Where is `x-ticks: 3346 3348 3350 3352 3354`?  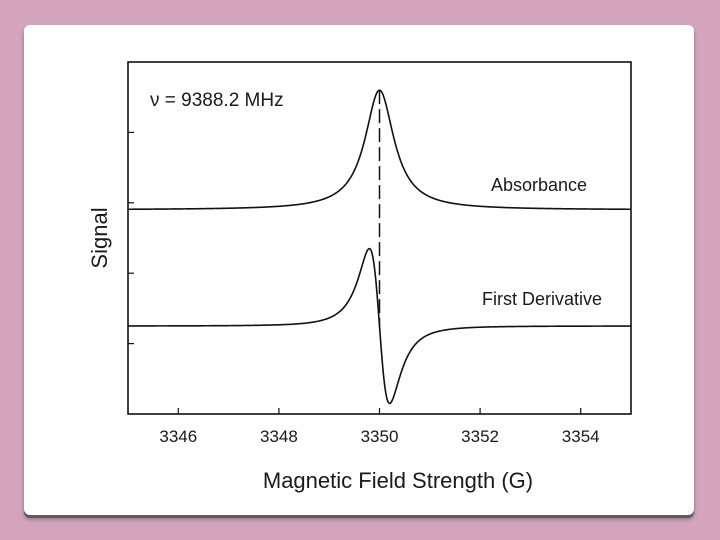 x-ticks: 3346 3348 3350 3352 3354 is located at coordinates (379, 427).